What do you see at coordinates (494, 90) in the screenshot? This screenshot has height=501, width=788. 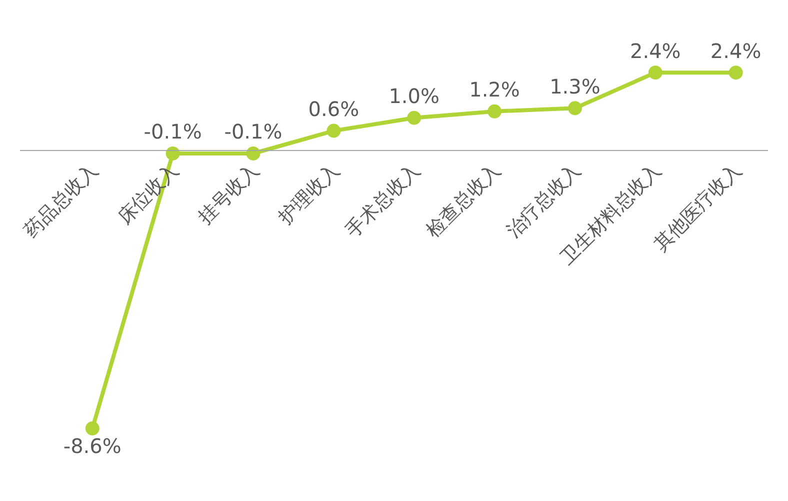 I see `data-label: 1.2%` at bounding box center [494, 90].